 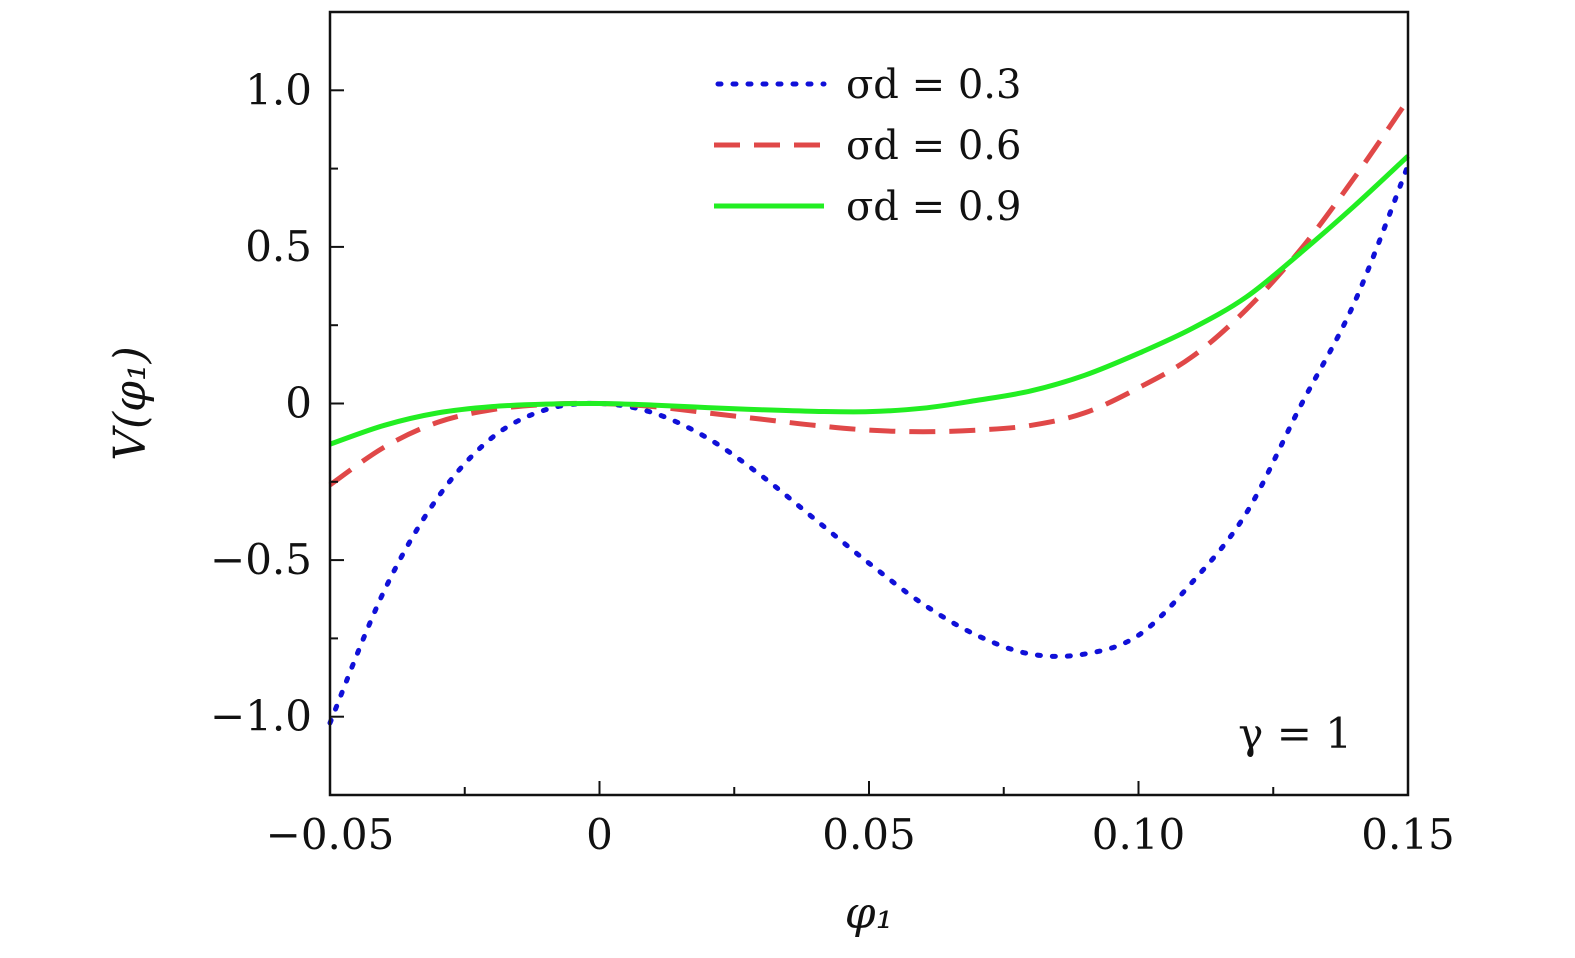 What do you see at coordinates (933, 207) in the screenshot?
I see `legend-label: σd = 0.9` at bounding box center [933, 207].